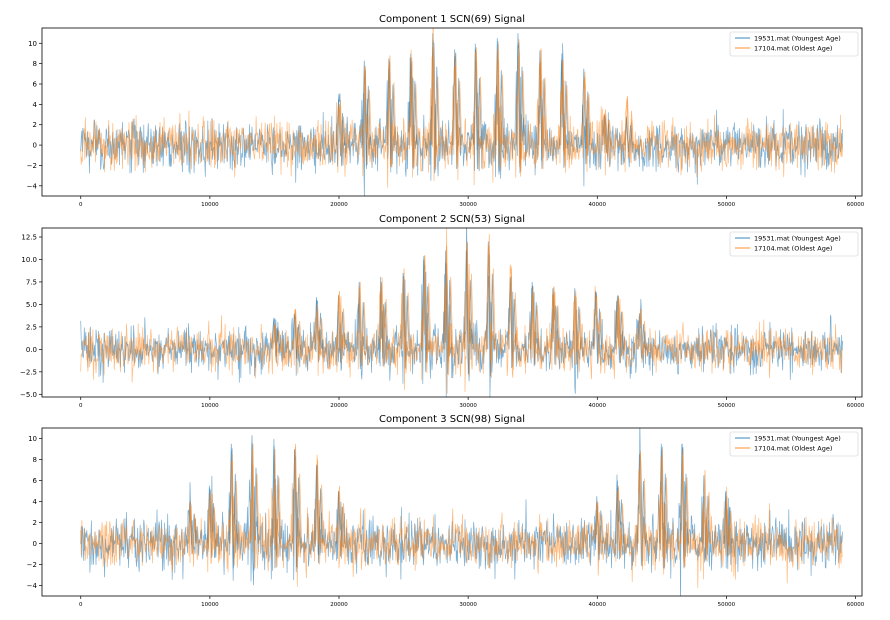 The image size is (890, 620). Describe the element at coordinates (31, 282) in the screenshot. I see `panel-2-y-tick-label: 7.5` at that location.